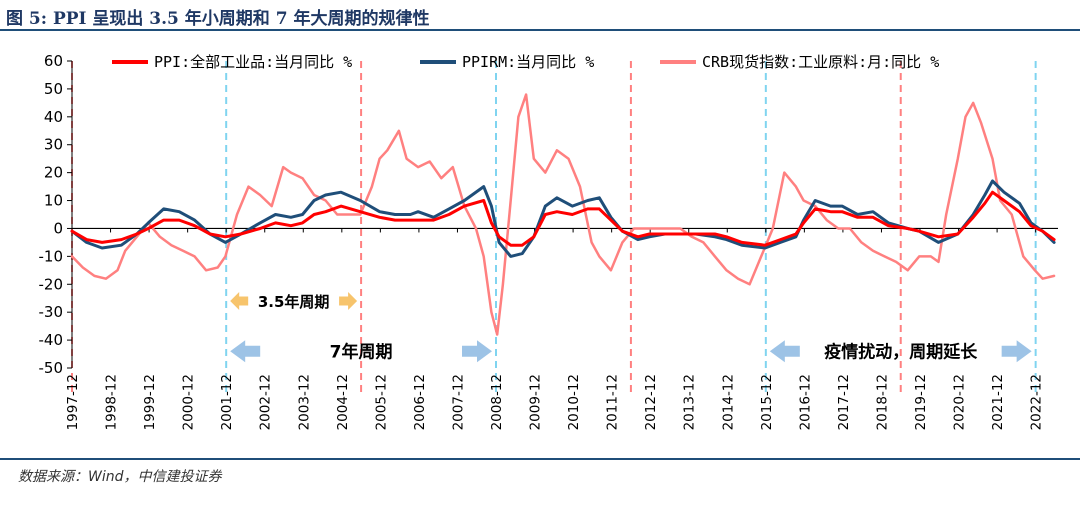  What do you see at coordinates (58, 228) in the screenshot?
I see `y-tick-label-6: 0` at bounding box center [58, 228].